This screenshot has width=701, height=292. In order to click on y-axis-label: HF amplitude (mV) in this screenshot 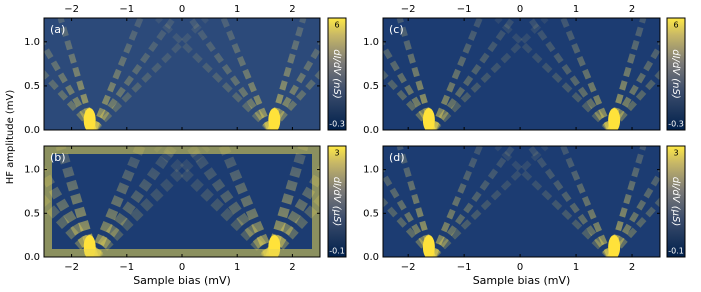, I will do `click(10, 137)`.